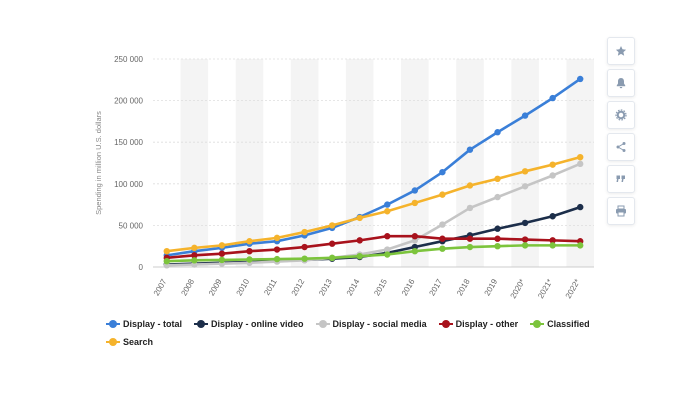 The image size is (700, 420). I want to click on star-button, so click(621, 51).